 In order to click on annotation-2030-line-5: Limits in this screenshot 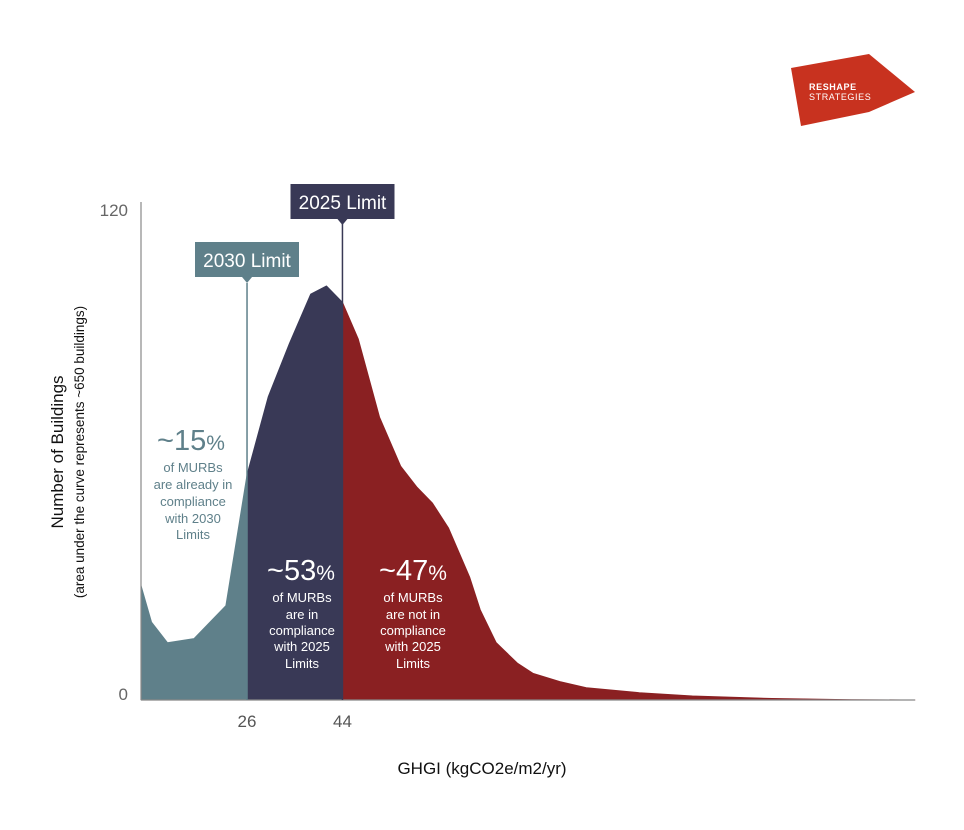, I will do `click(193, 534)`.